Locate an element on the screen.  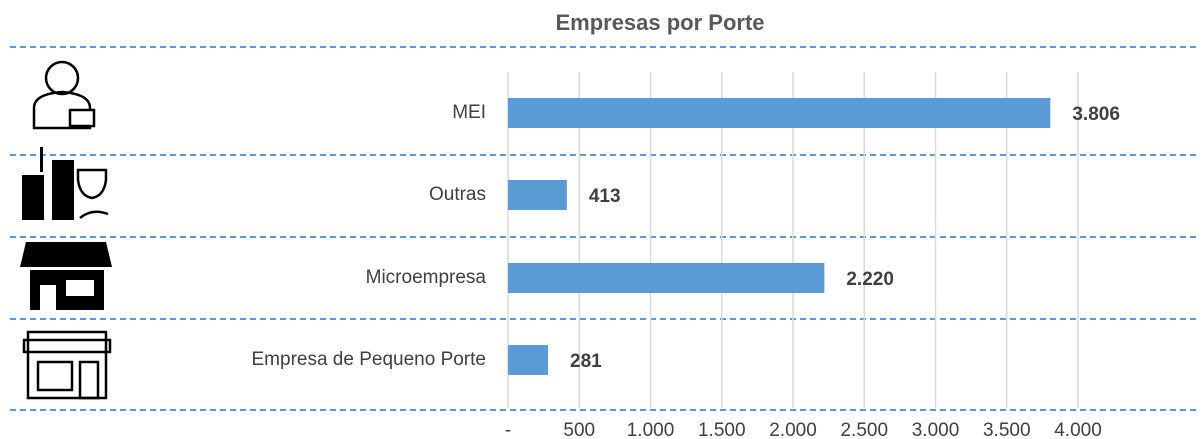
icon-person is located at coordinates (64, 95).